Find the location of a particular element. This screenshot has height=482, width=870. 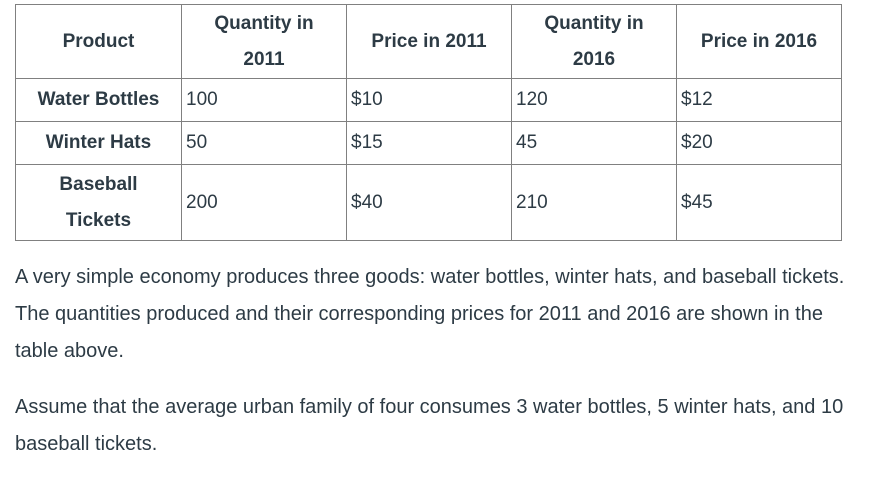

table-row: Water Bottles 100 $10 120 $12 is located at coordinates (428, 100).